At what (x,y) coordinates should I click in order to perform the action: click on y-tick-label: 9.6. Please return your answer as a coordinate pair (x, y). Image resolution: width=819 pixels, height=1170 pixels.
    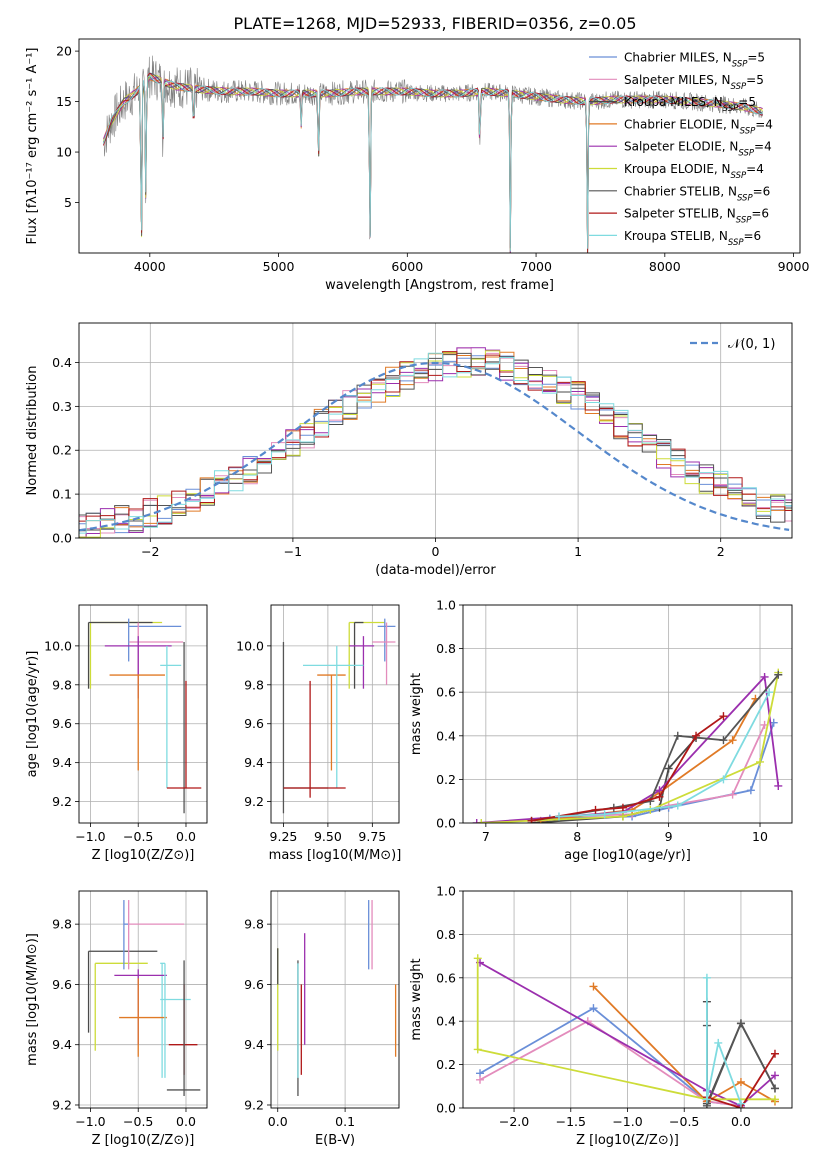
    Looking at the image, I should click on (62, 984).